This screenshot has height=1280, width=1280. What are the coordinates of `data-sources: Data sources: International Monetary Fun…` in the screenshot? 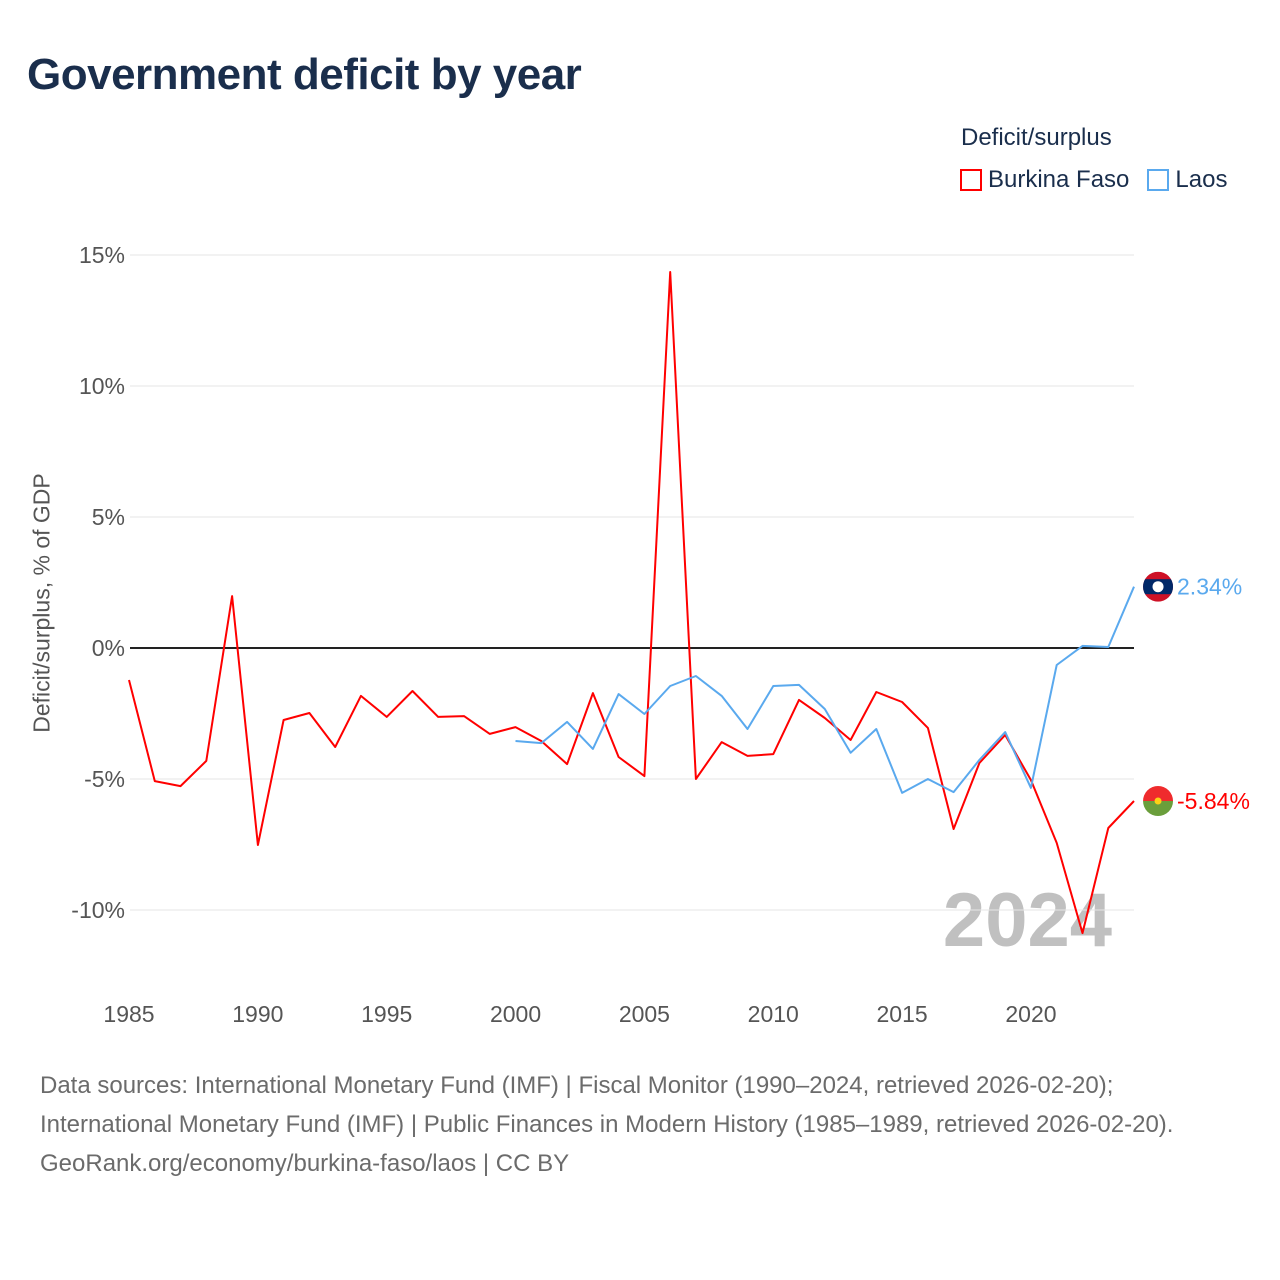 It's located at (607, 1105).